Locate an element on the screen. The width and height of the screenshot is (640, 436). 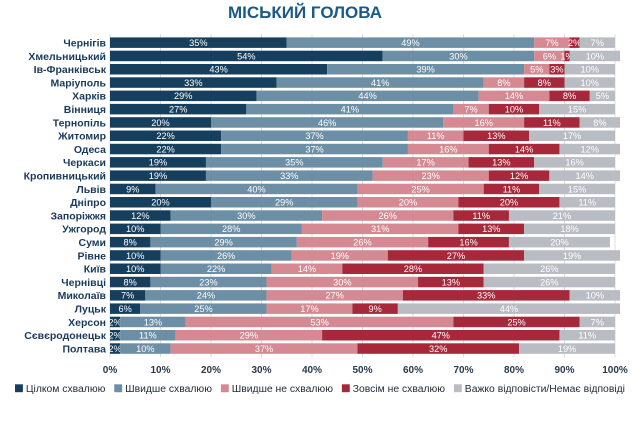
bar-row: 19% 33% 23% 12% 14% is located at coordinates (365, 175).